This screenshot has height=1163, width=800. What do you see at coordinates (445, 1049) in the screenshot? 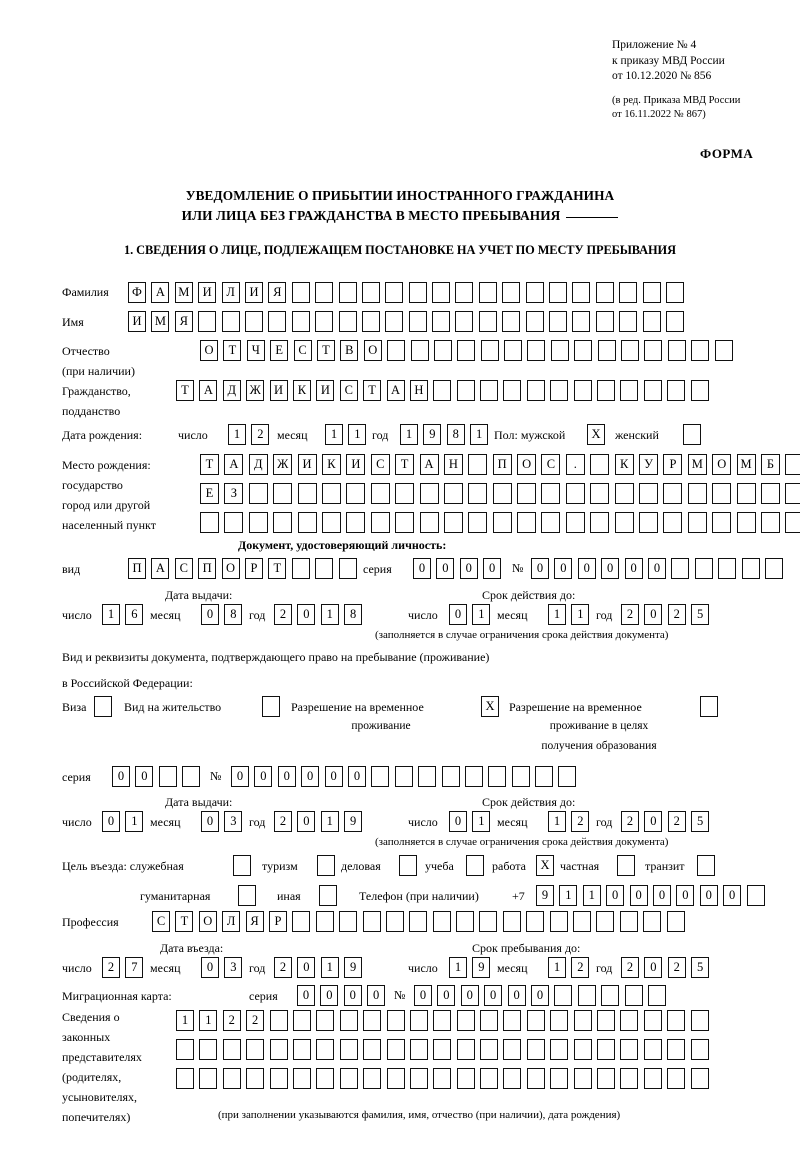
I see `legal-rep-line2-boxes` at bounding box center [445, 1049].